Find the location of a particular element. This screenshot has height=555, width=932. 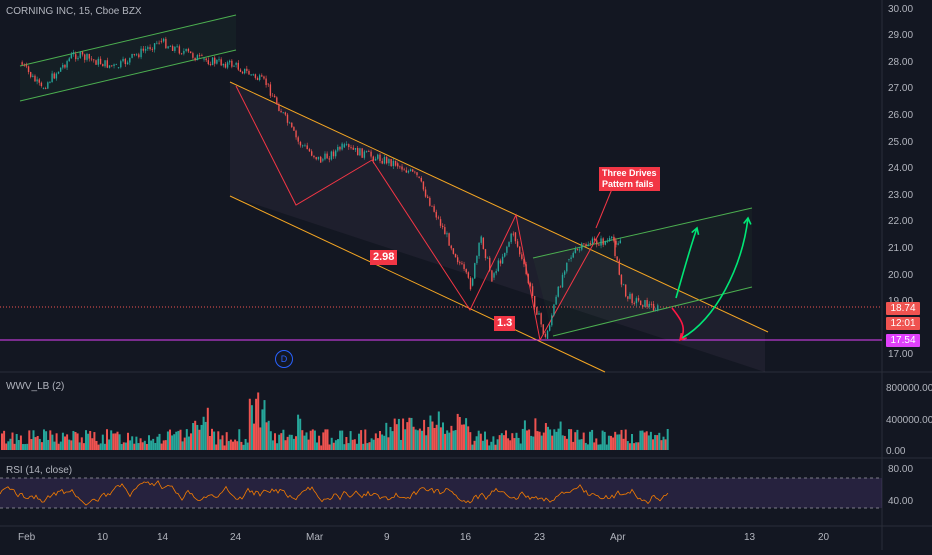

rsi-pane-title: RSI (14, close) is located at coordinates (39, 470).